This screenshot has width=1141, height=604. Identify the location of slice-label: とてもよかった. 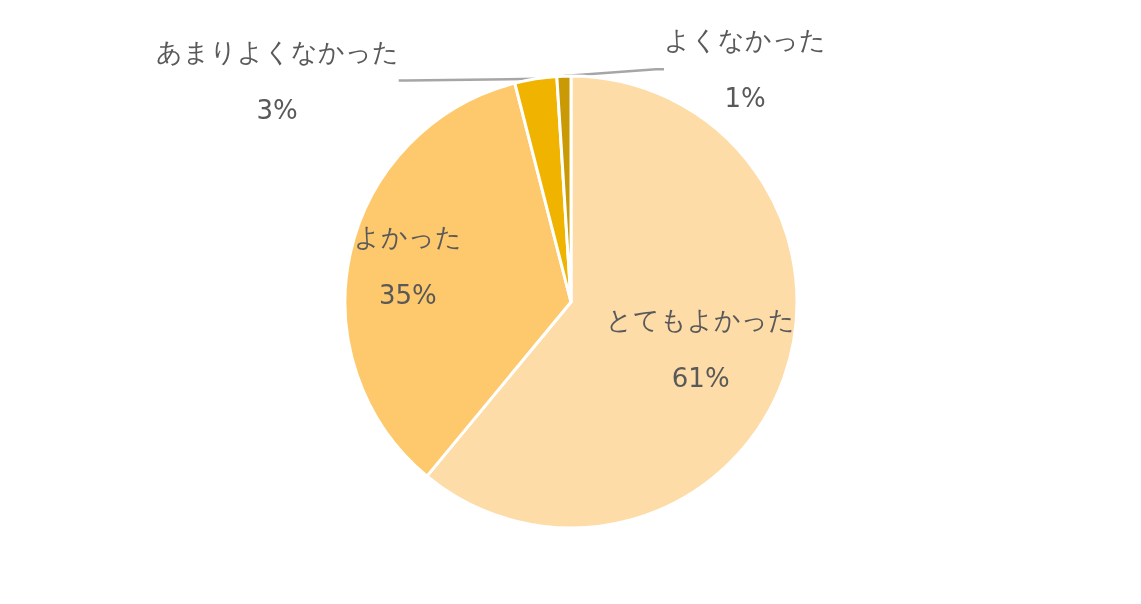
(701, 319).